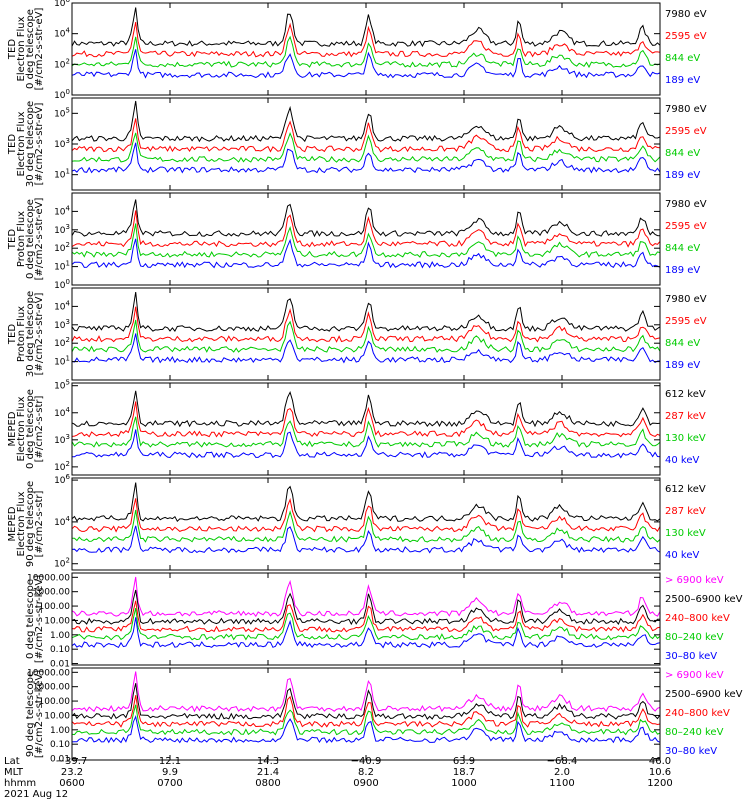 Image resolution: width=750 pixels, height=800 pixels. Describe the element at coordinates (30, 144) in the screenshot. I see `y-axis-label: 30 deg telescope` at that location.